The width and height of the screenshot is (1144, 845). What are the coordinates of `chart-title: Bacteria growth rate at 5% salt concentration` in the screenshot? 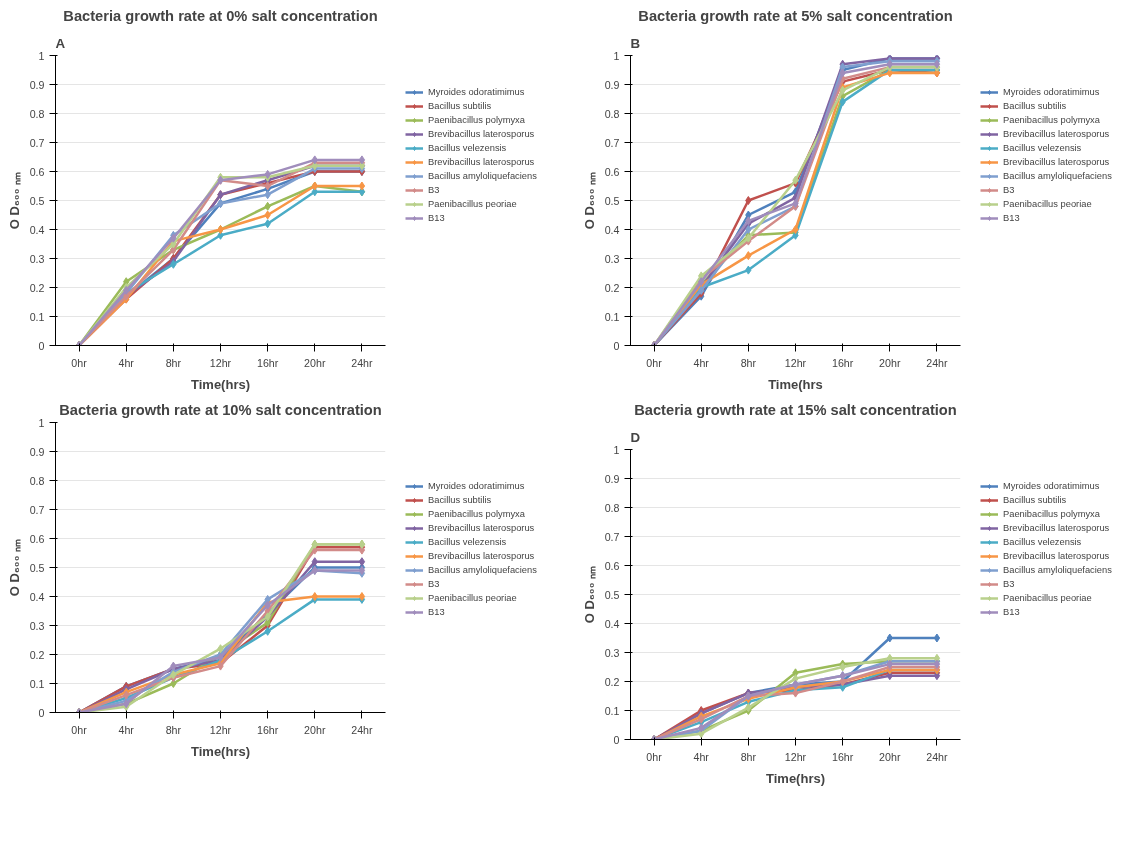 It's located at (795, 15).